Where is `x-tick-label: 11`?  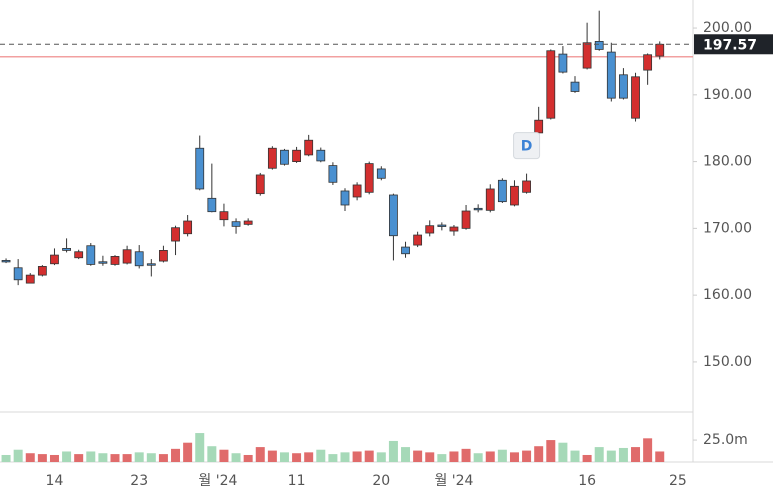
x-tick-label: 11 is located at coordinates (297, 481).